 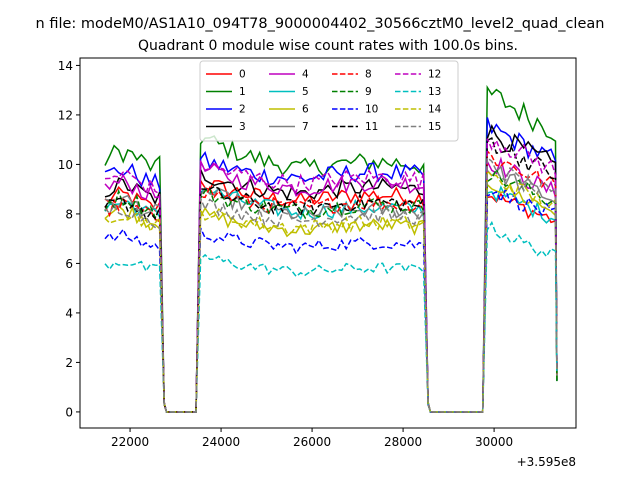 What do you see at coordinates (368, 92) in the screenshot?
I see `legend-label-9: 9` at bounding box center [368, 92].